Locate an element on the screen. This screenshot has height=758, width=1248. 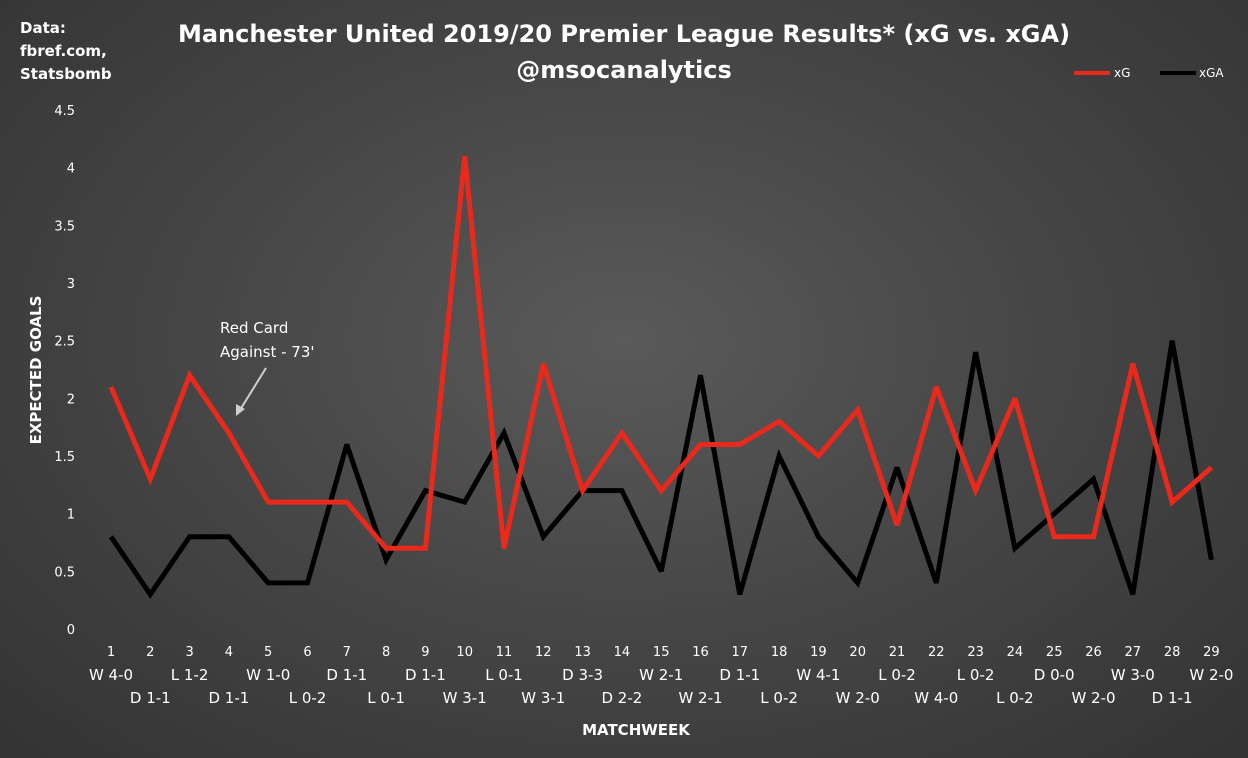
x-tick-label: 20 is located at coordinates (857, 652).